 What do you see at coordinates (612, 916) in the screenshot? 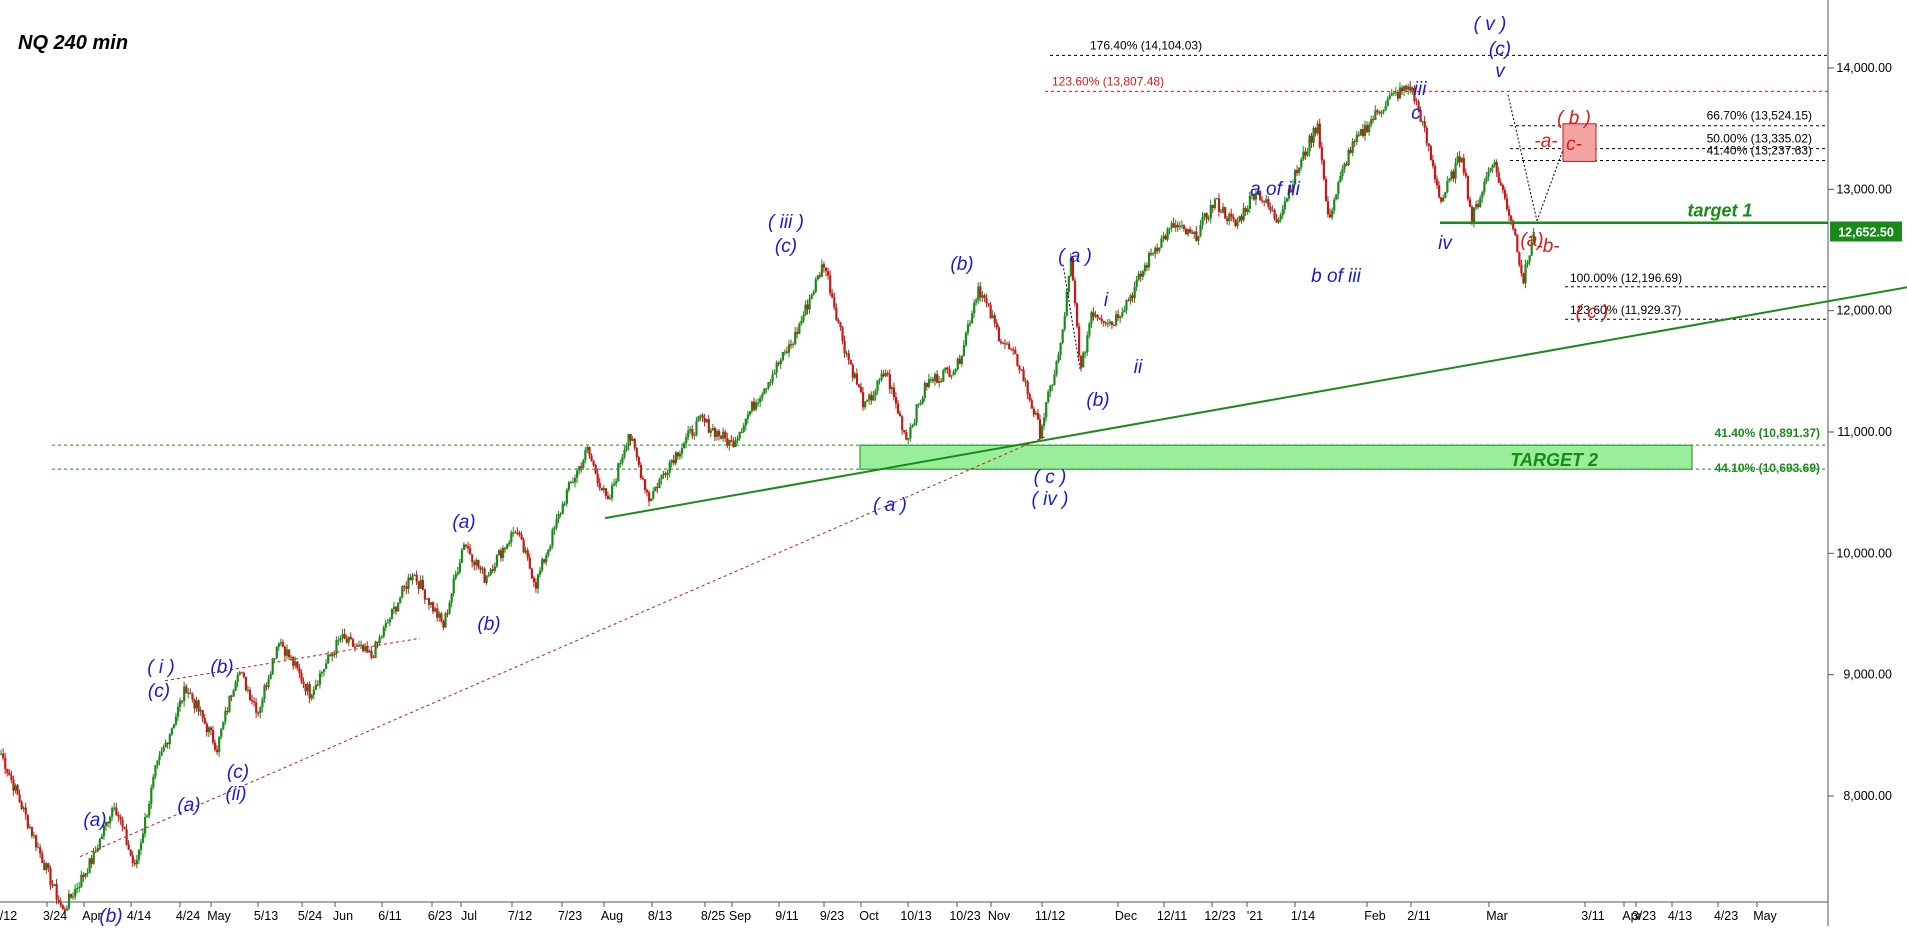
I see `time-tick-label: Aug` at bounding box center [612, 916].